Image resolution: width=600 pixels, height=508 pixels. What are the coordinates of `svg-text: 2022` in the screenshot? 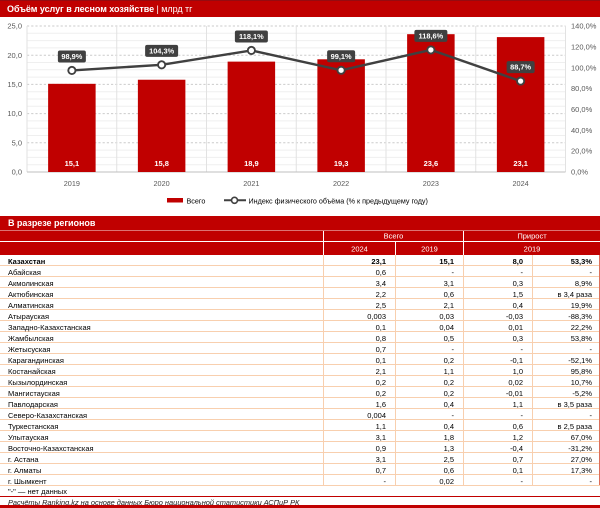 It's located at (341, 183).